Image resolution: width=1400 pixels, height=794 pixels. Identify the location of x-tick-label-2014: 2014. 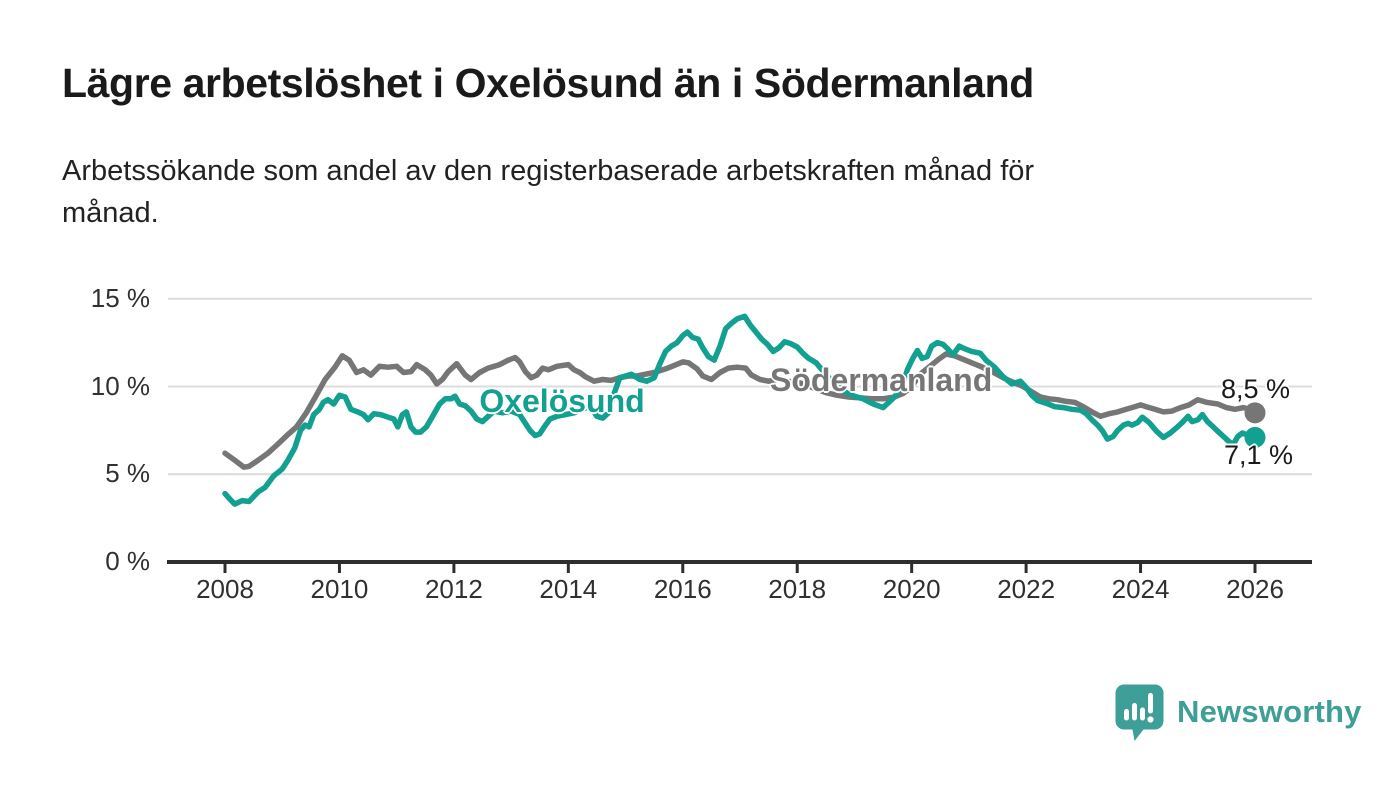
(568, 589).